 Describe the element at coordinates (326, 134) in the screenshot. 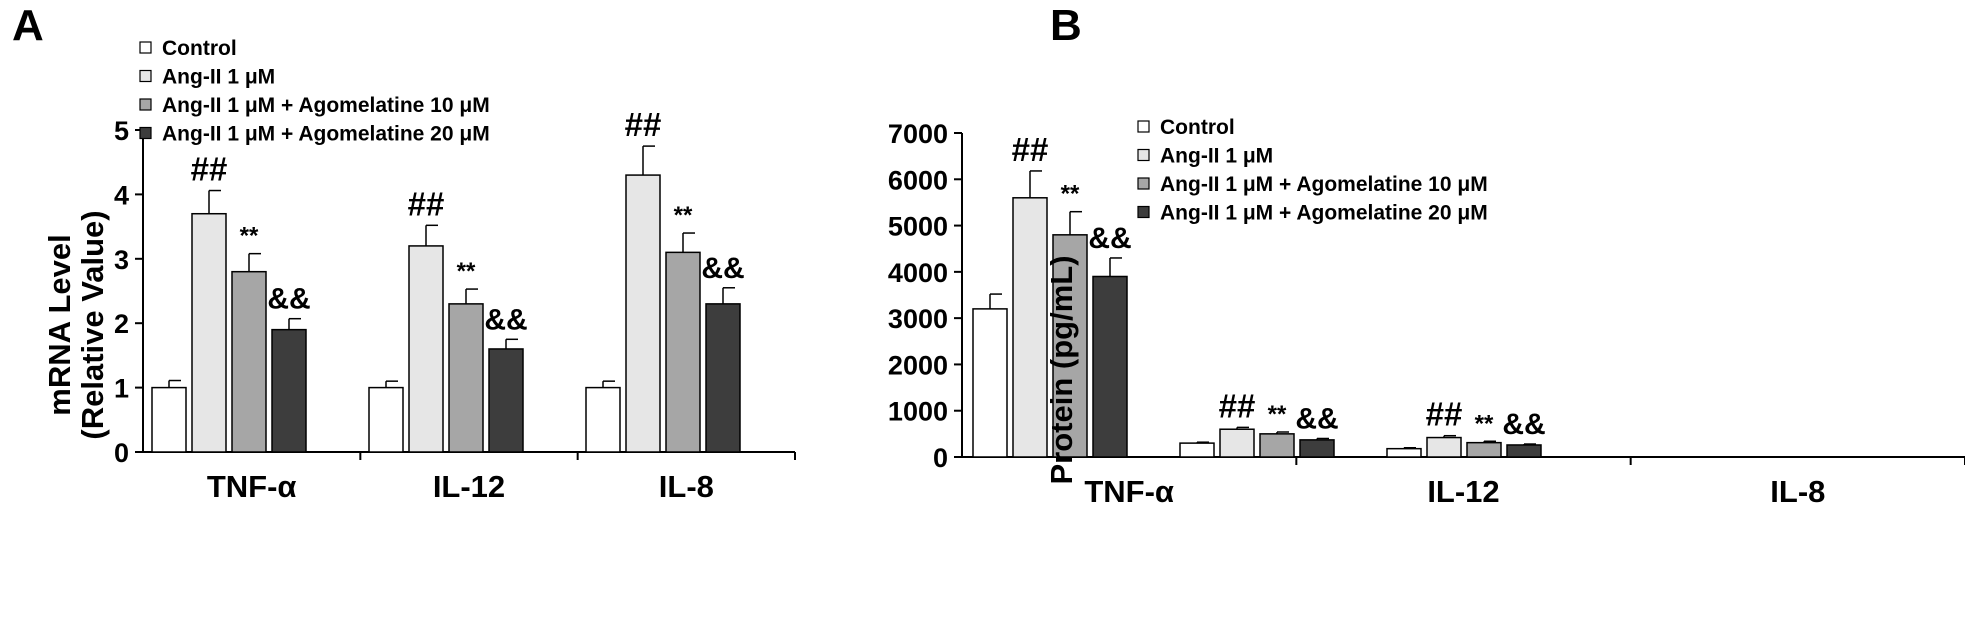

I see `chart-a-legend-label: Ang-II 1 μM + Agomelatine 20 μM` at that location.